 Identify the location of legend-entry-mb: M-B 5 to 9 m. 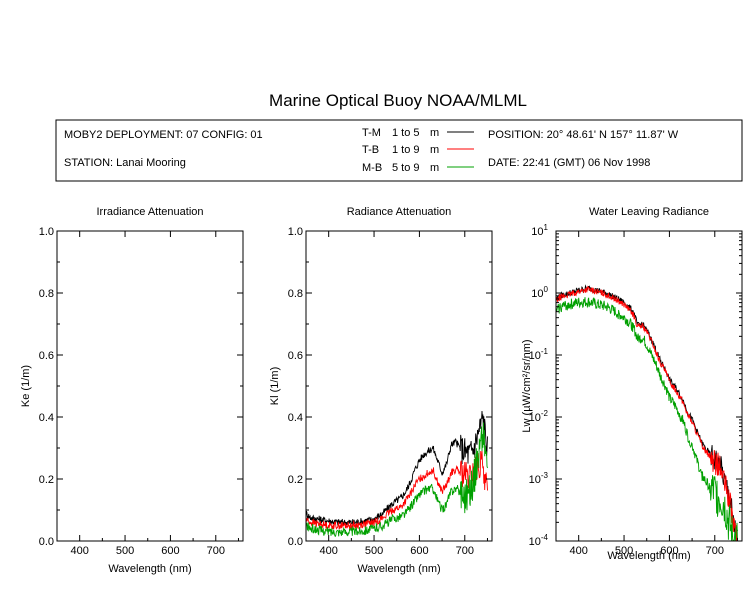
(418, 168).